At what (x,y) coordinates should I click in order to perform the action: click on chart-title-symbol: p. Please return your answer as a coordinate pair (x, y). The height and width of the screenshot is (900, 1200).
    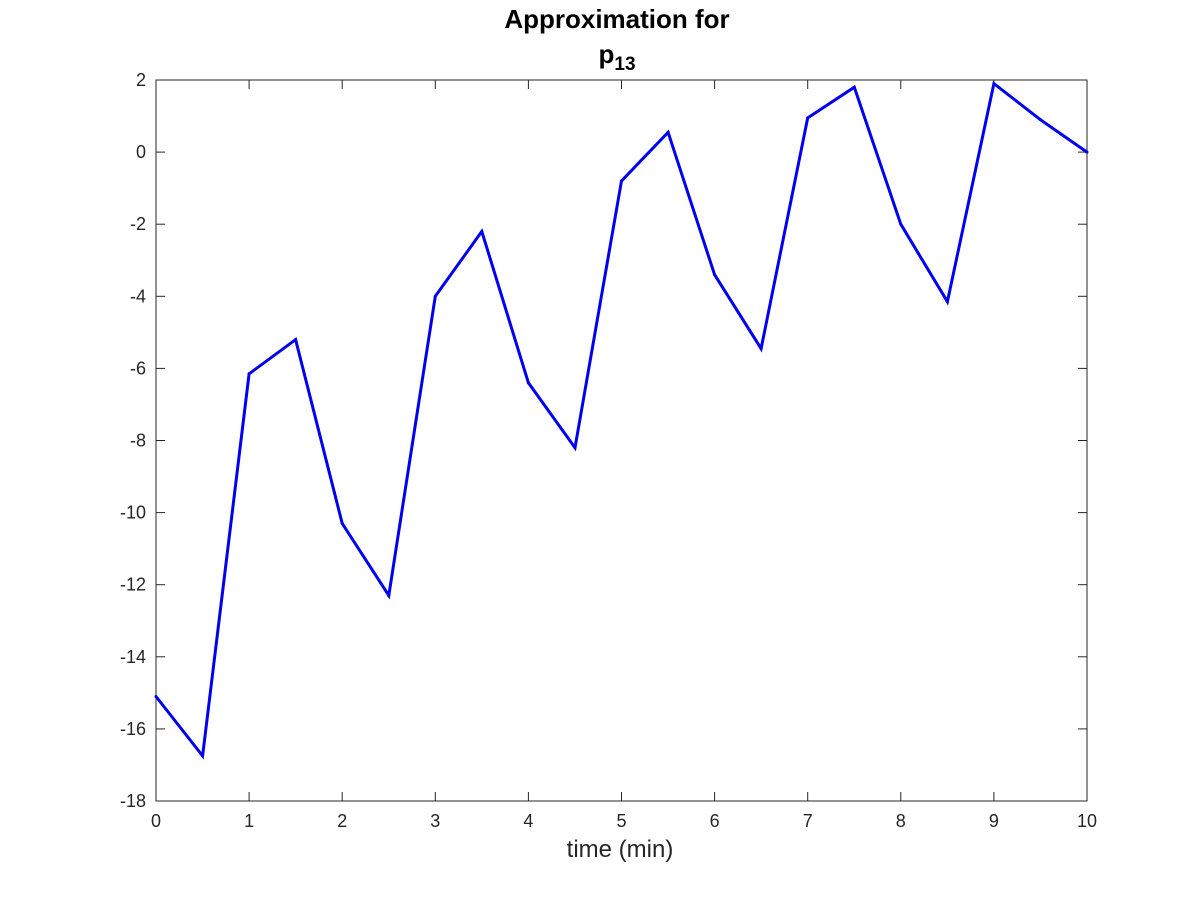
    Looking at the image, I should click on (606, 54).